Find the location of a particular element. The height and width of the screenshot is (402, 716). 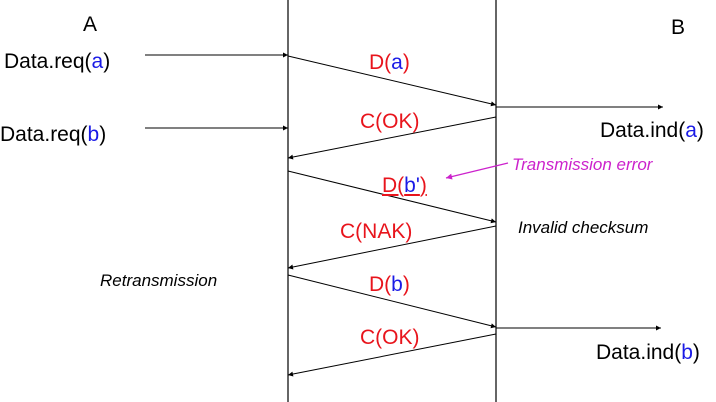

frame-label-ack-ok-1: C(OK) is located at coordinates (390, 121).